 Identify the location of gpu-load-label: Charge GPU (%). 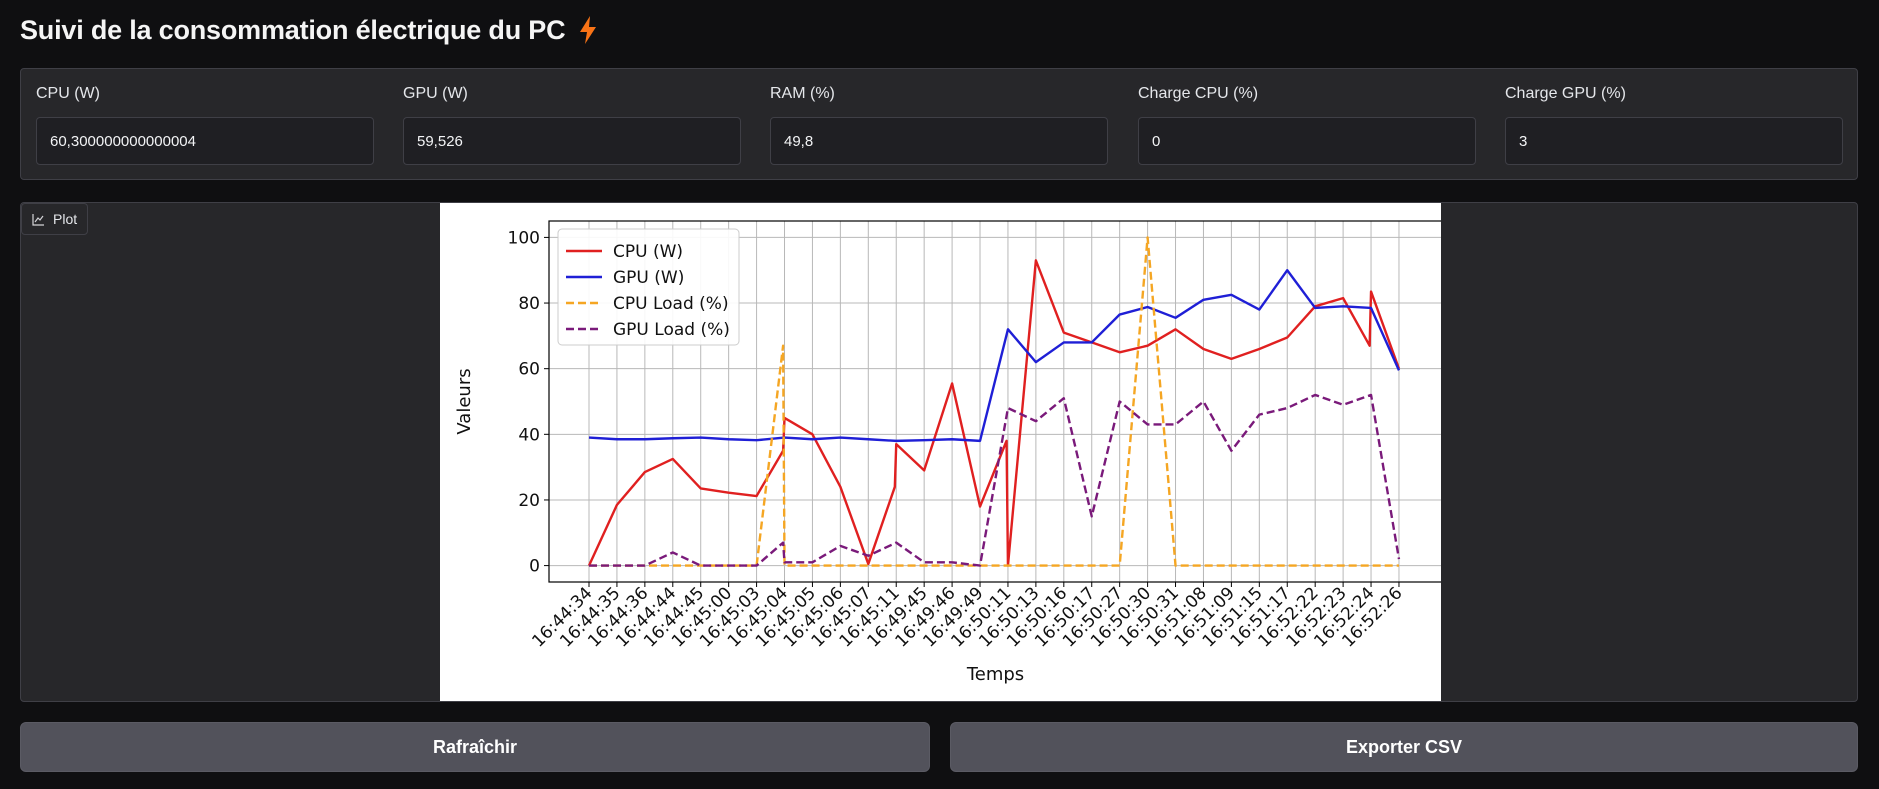
(1565, 93).